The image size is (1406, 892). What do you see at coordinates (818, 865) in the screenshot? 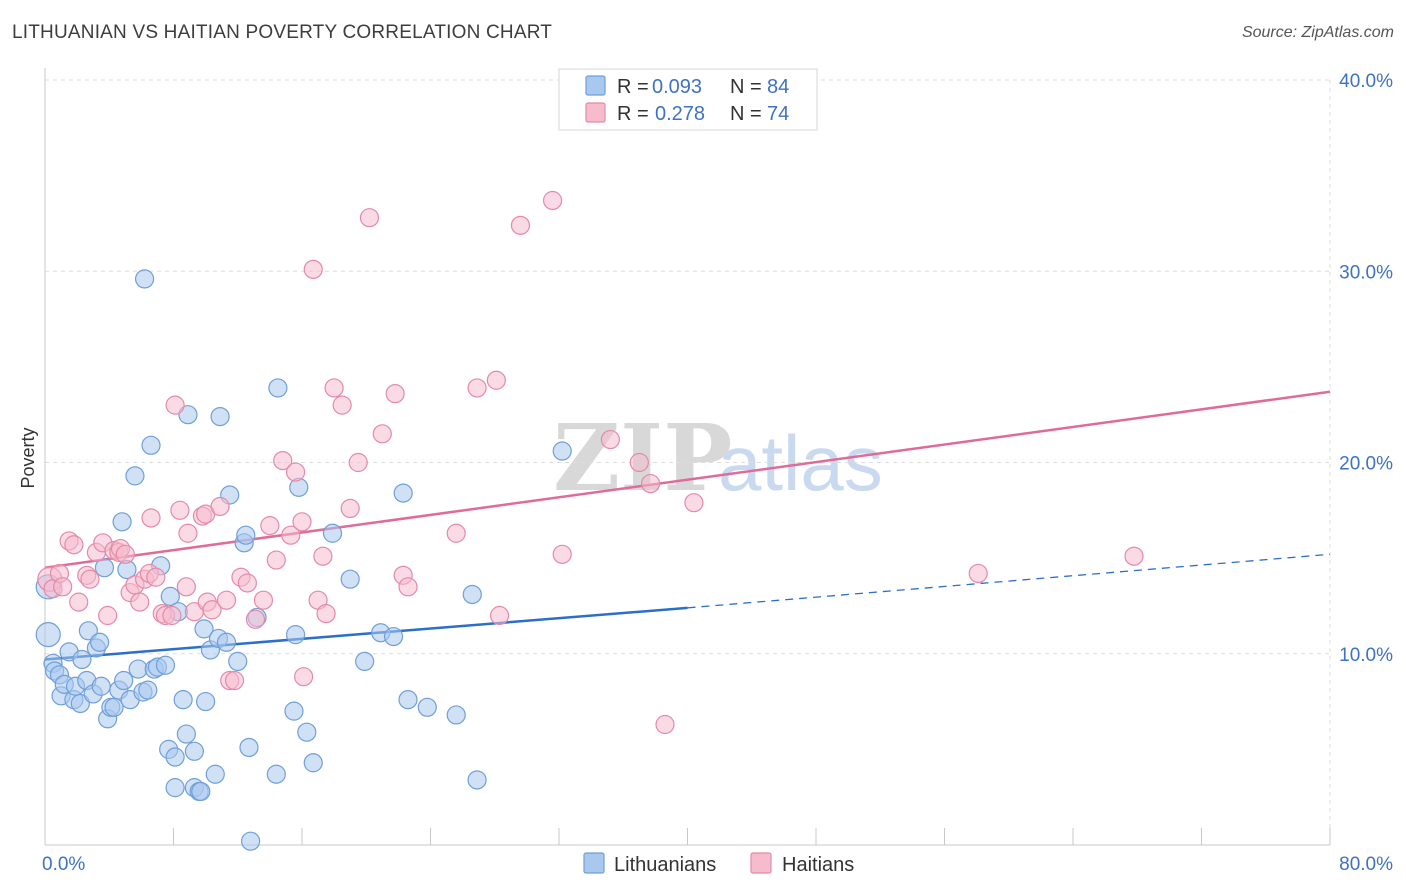
I see `legend-haitians-label: Haitians` at bounding box center [818, 865].